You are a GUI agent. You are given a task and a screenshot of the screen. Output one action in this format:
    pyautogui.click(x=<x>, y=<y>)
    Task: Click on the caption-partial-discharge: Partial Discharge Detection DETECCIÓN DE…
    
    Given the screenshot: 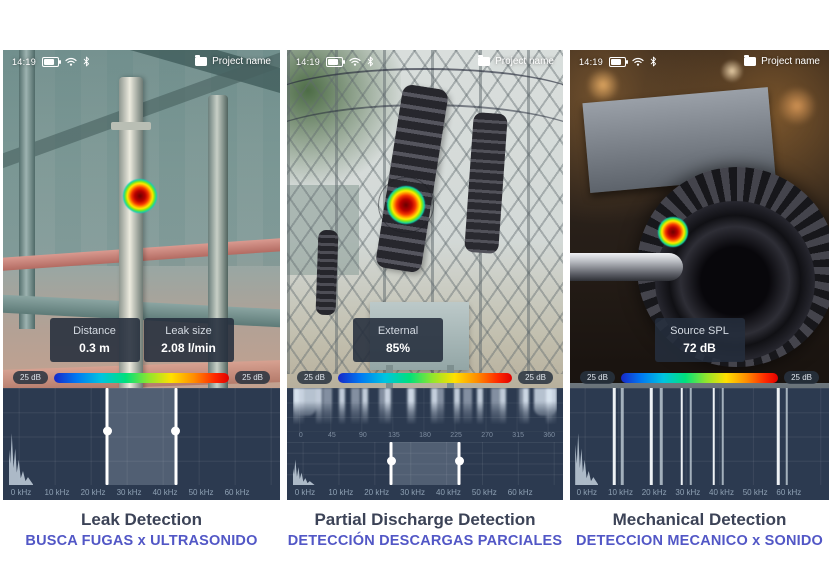 What is the action you would take?
    pyautogui.click(x=425, y=527)
    